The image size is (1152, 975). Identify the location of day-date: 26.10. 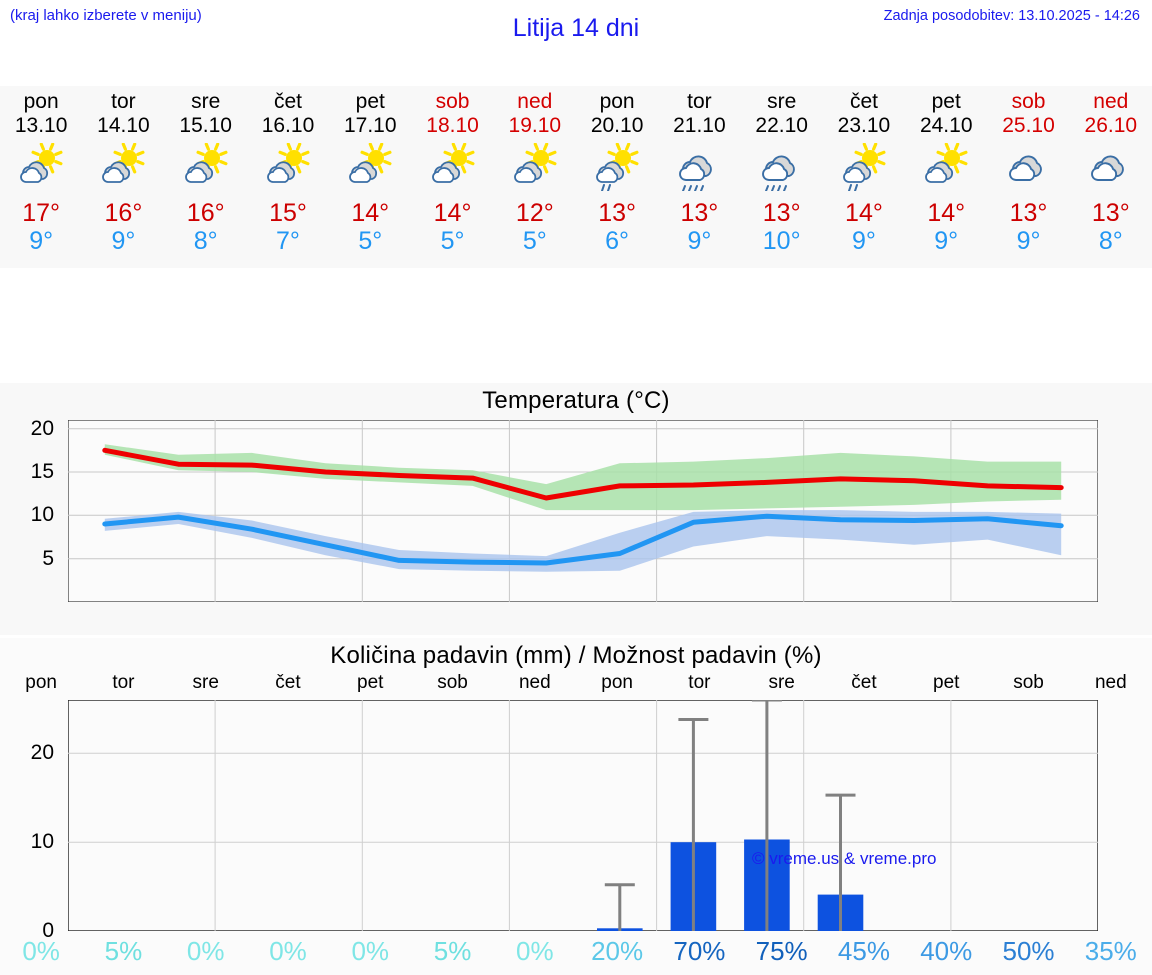
(1111, 125).